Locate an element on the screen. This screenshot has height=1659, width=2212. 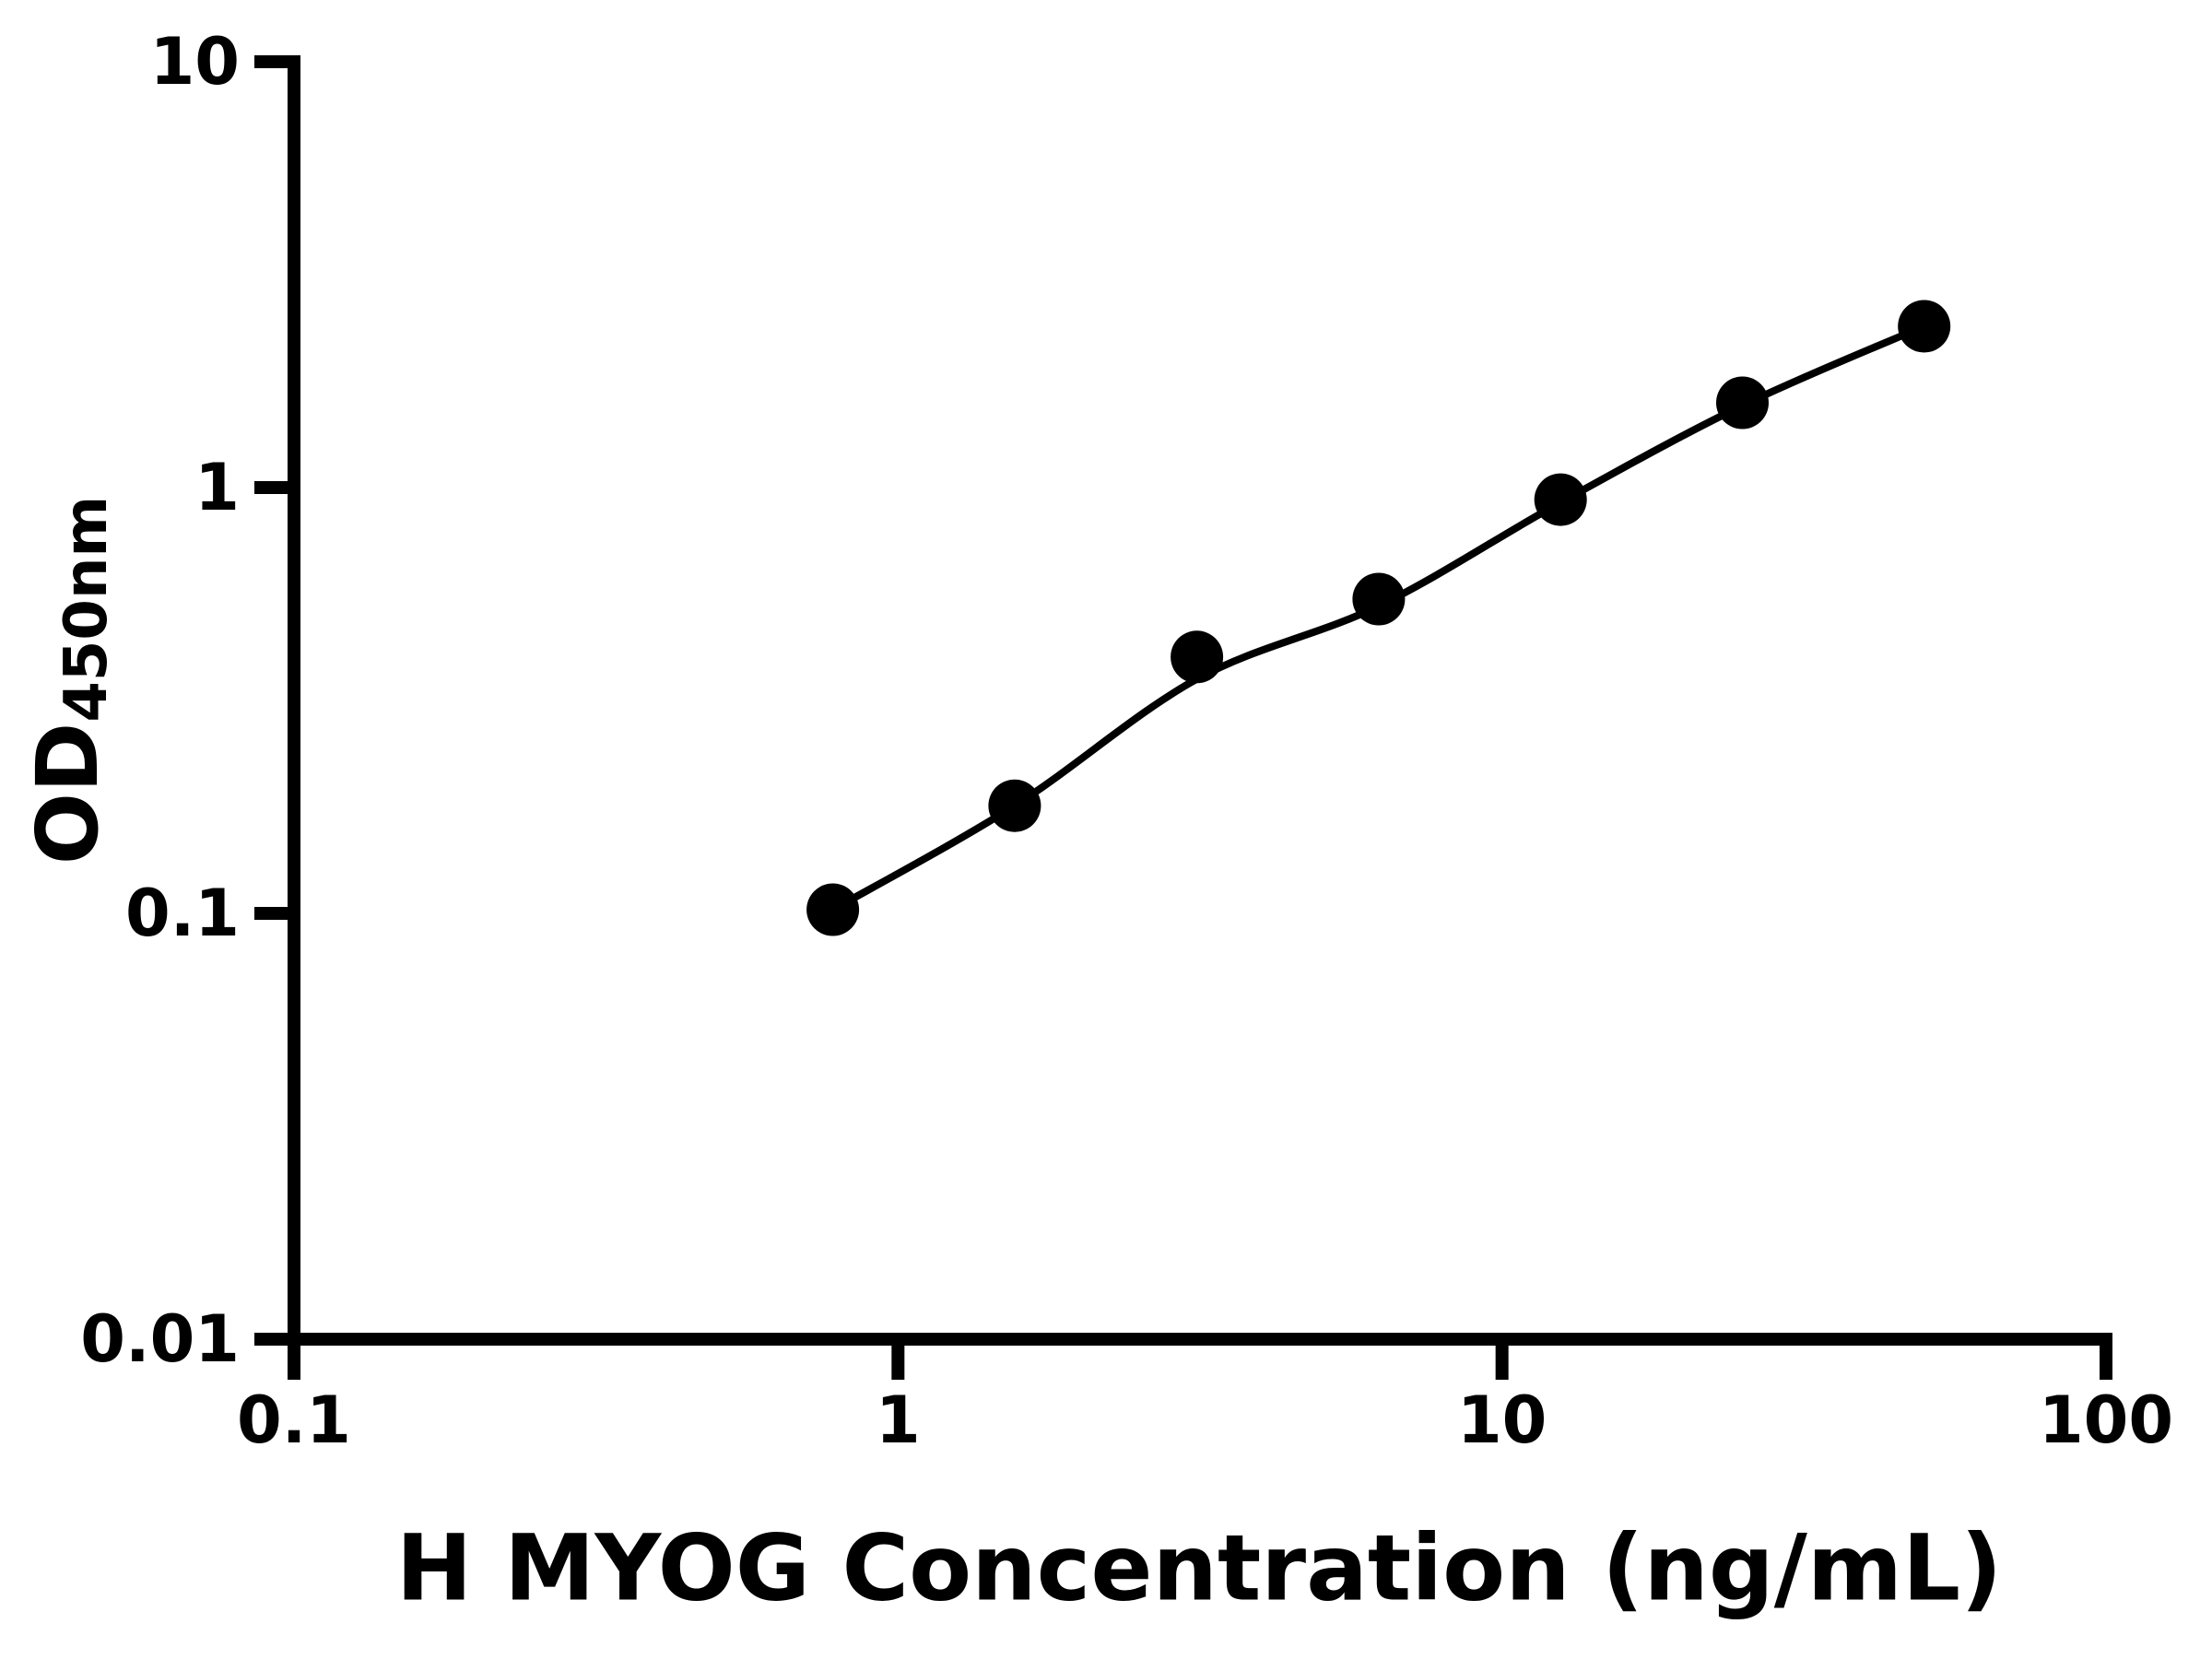
y-axis-title-main: OD is located at coordinates (67, 793).